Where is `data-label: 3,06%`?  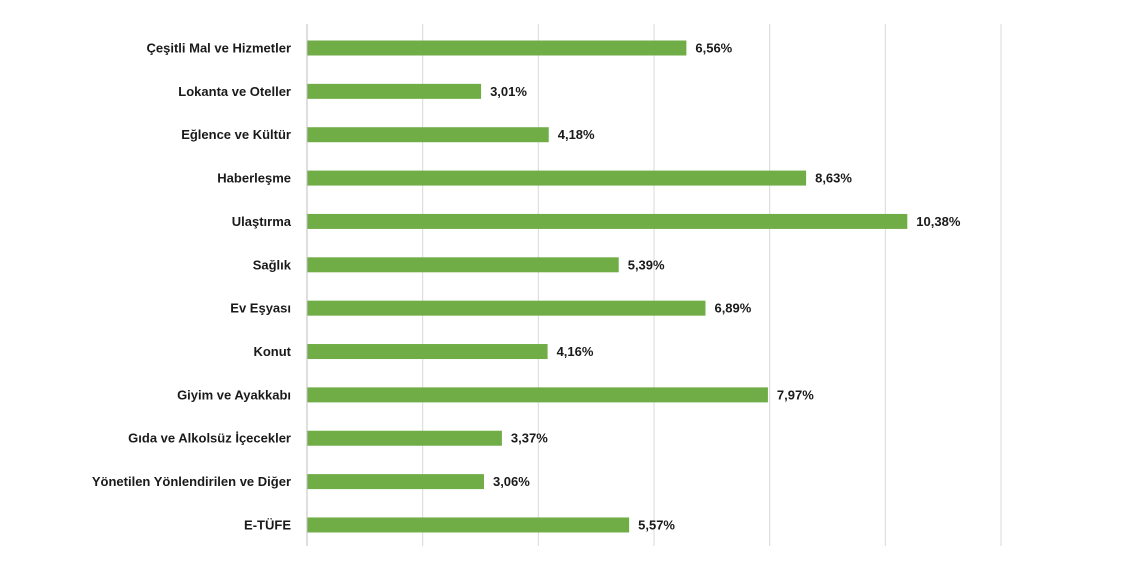
data-label: 3,06% is located at coordinates (511, 481).